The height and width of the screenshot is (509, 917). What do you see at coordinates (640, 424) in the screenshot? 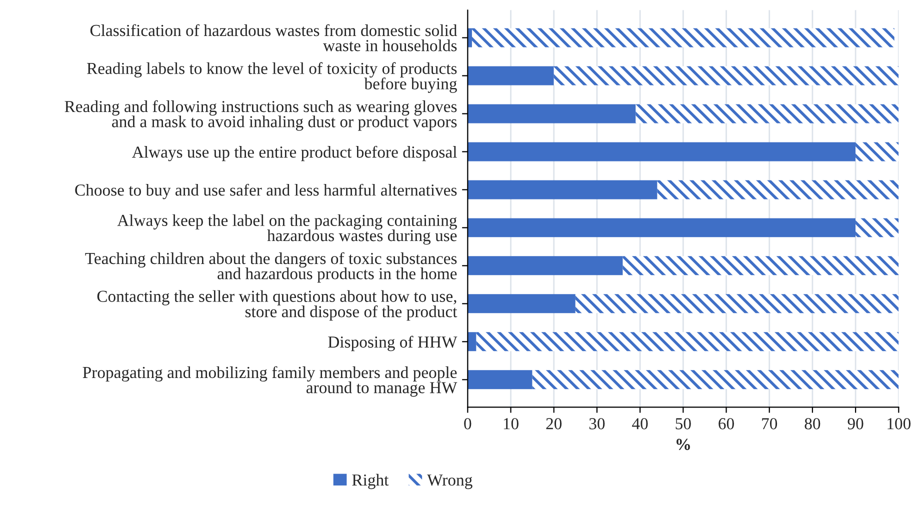
I see `x-tick-label: 40` at bounding box center [640, 424].